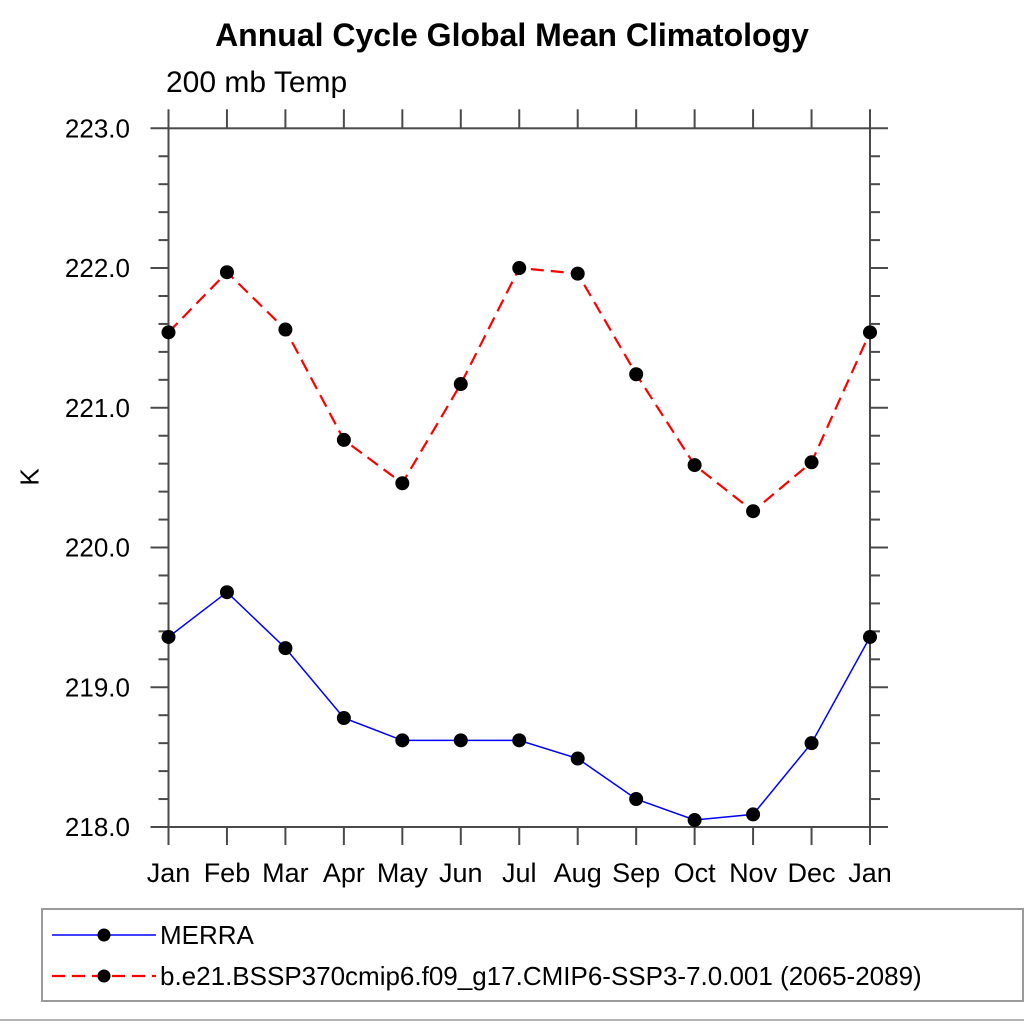 Image resolution: width=1024 pixels, height=1024 pixels. What do you see at coordinates (207, 934) in the screenshot?
I see `legend-label: MERRA` at bounding box center [207, 934].